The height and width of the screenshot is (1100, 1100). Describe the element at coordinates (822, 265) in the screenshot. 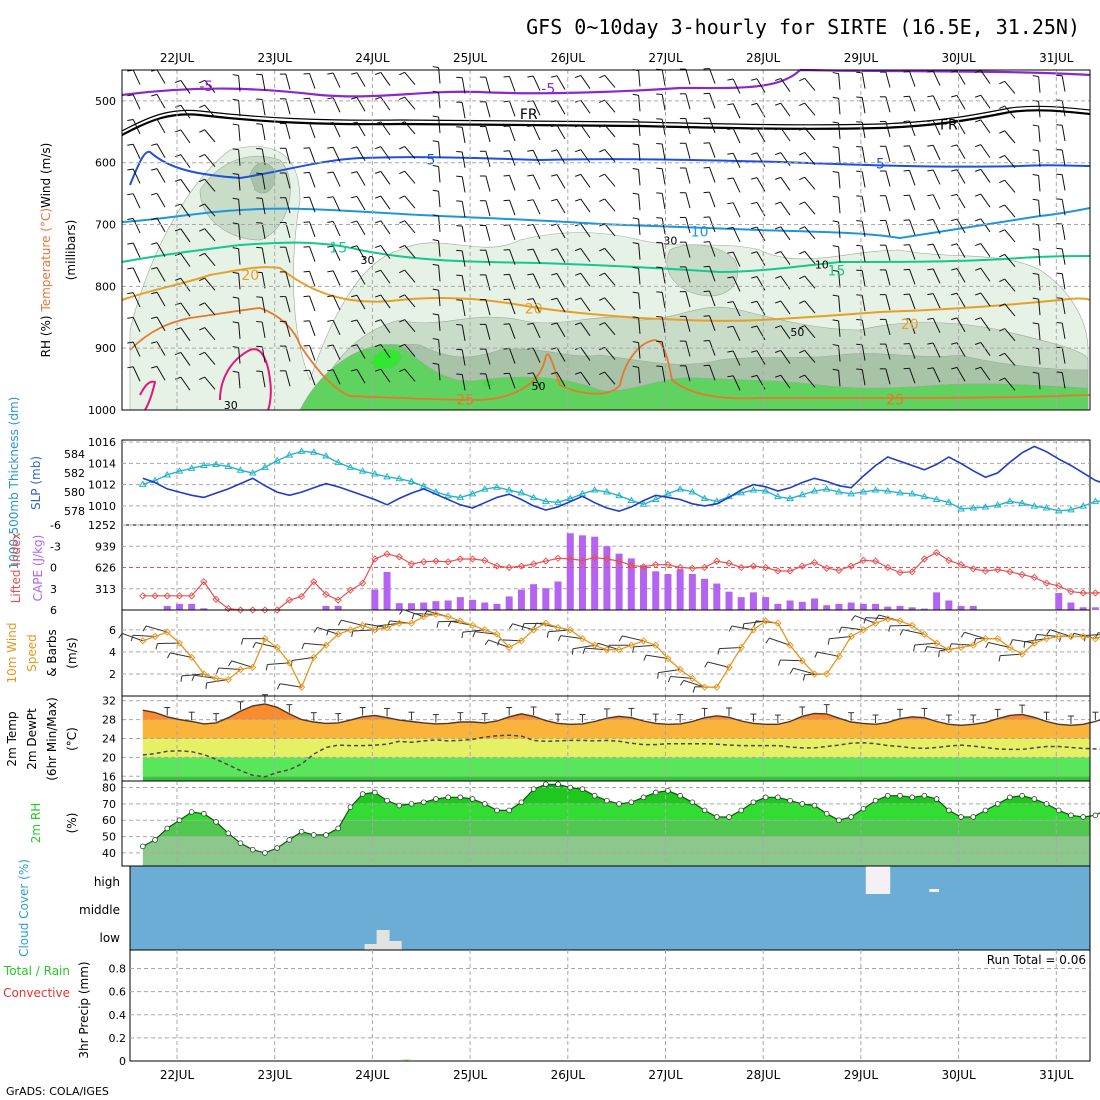

I see `rh-contour-label: 10` at that location.